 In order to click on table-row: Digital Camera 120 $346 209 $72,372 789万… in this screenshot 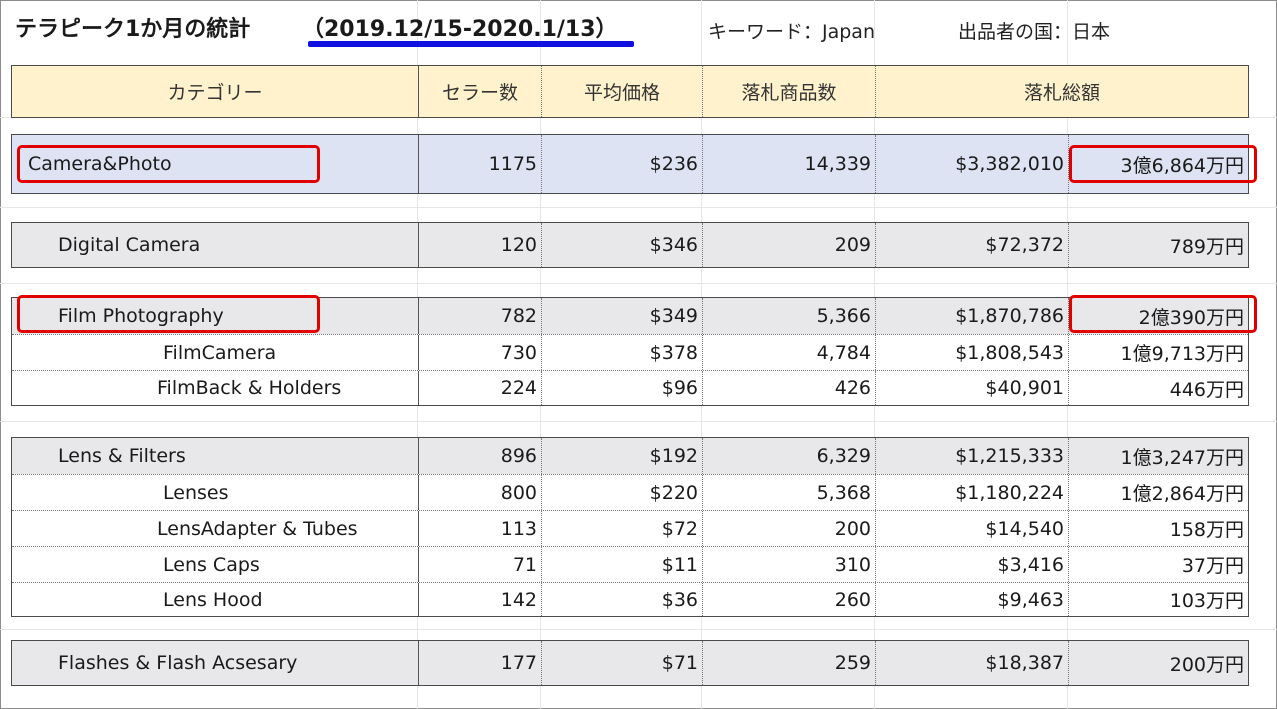, I will do `click(630, 245)`.